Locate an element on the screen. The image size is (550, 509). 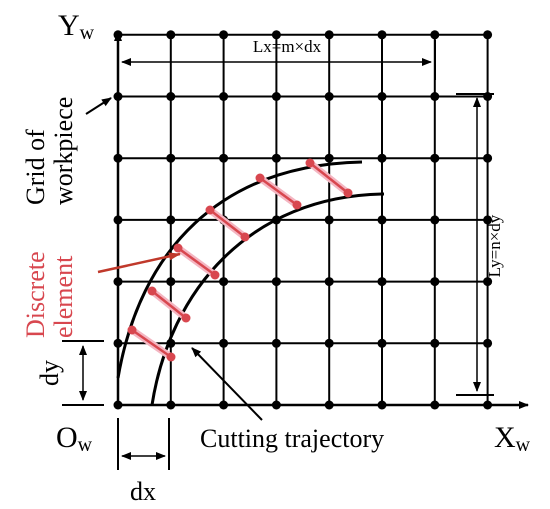
element-label-line1: Discrete is located at coordinates (35, 294).